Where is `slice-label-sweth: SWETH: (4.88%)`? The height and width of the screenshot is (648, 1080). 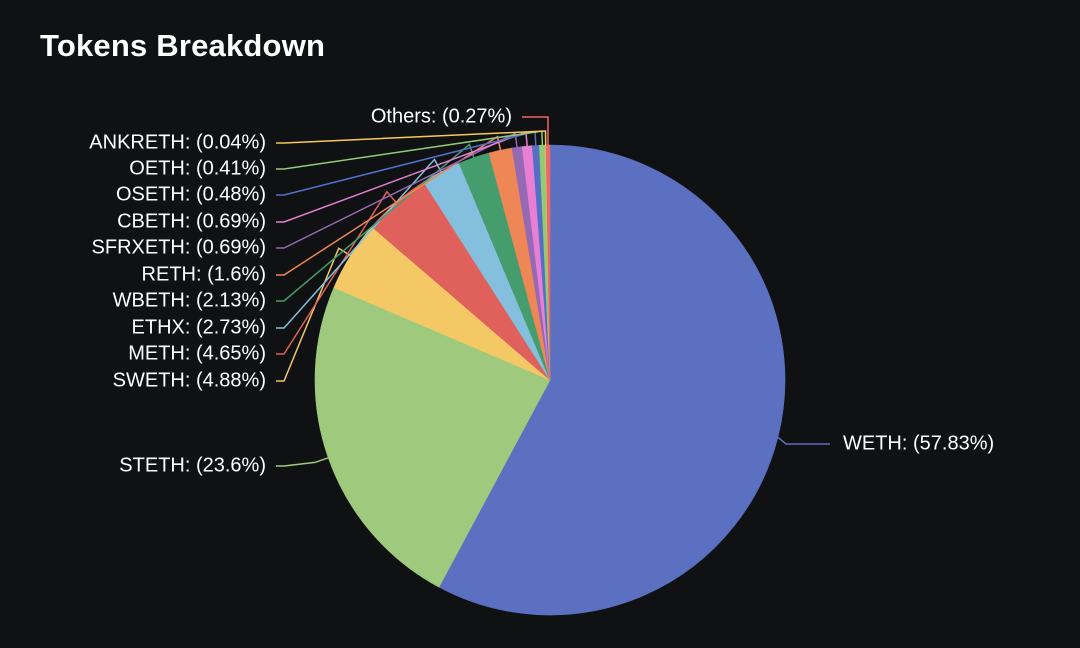 slice-label-sweth: SWETH: (4.88%) is located at coordinates (189, 380).